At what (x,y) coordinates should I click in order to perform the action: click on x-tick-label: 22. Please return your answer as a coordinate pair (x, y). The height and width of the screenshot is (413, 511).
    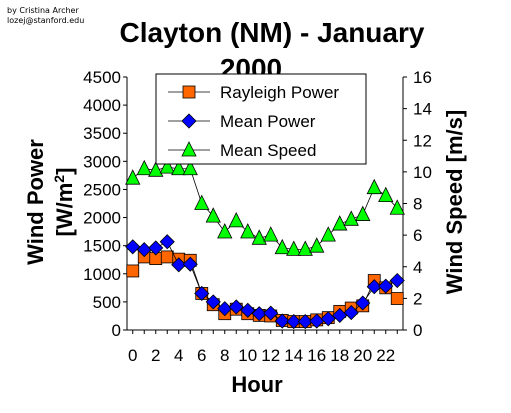
    Looking at the image, I should click on (385, 355).